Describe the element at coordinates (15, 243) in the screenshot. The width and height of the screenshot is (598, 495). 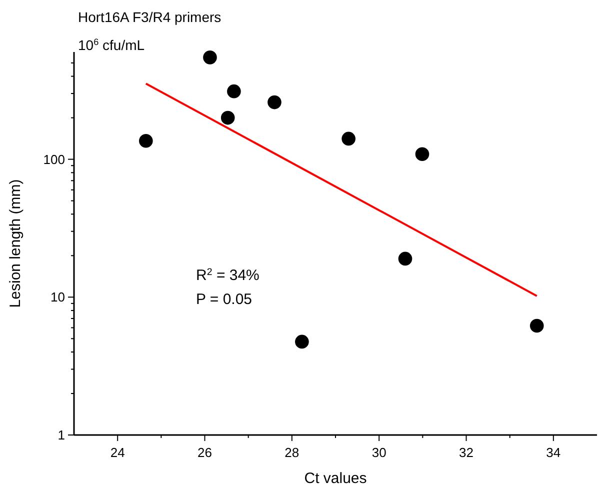
I see `y-axis-title: Lesion length (mm)` at that location.